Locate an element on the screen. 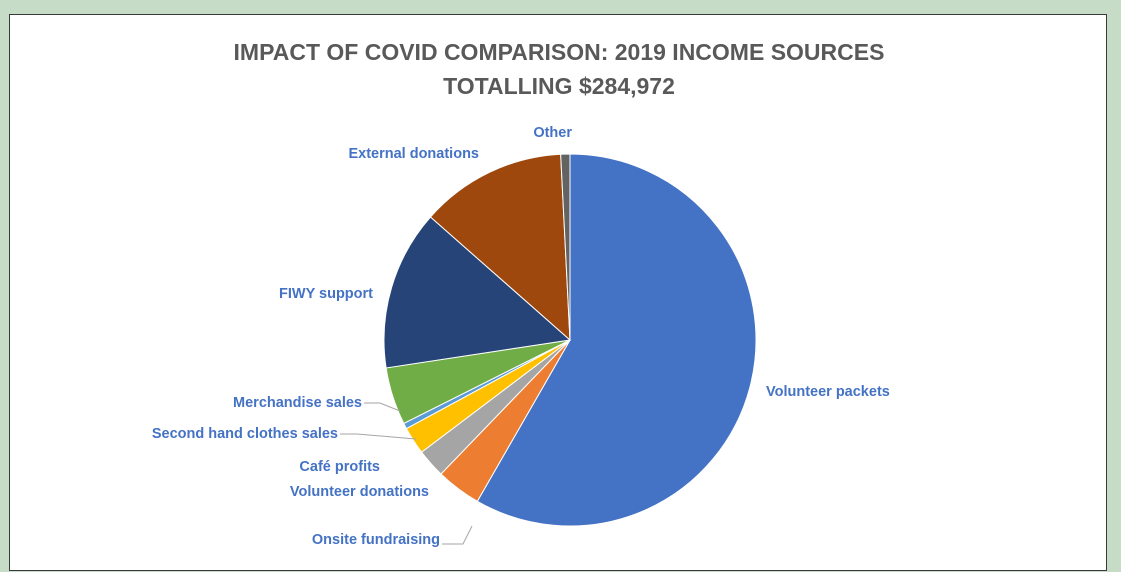  slice-label: External donations is located at coordinates (413, 154).